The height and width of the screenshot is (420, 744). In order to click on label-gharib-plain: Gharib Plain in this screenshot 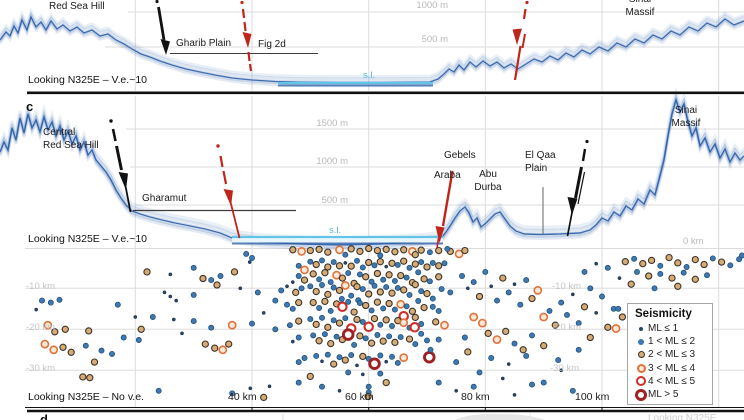, I will do `click(204, 43)`.